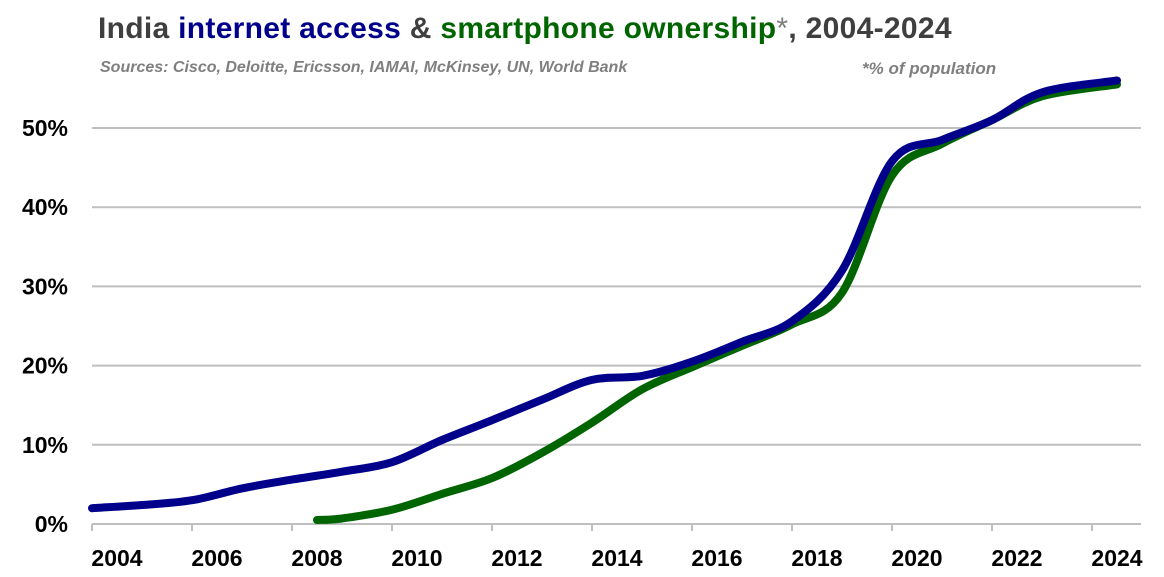  Describe the element at coordinates (290, 28) in the screenshot. I see `title-part-internet: internet access` at that location.